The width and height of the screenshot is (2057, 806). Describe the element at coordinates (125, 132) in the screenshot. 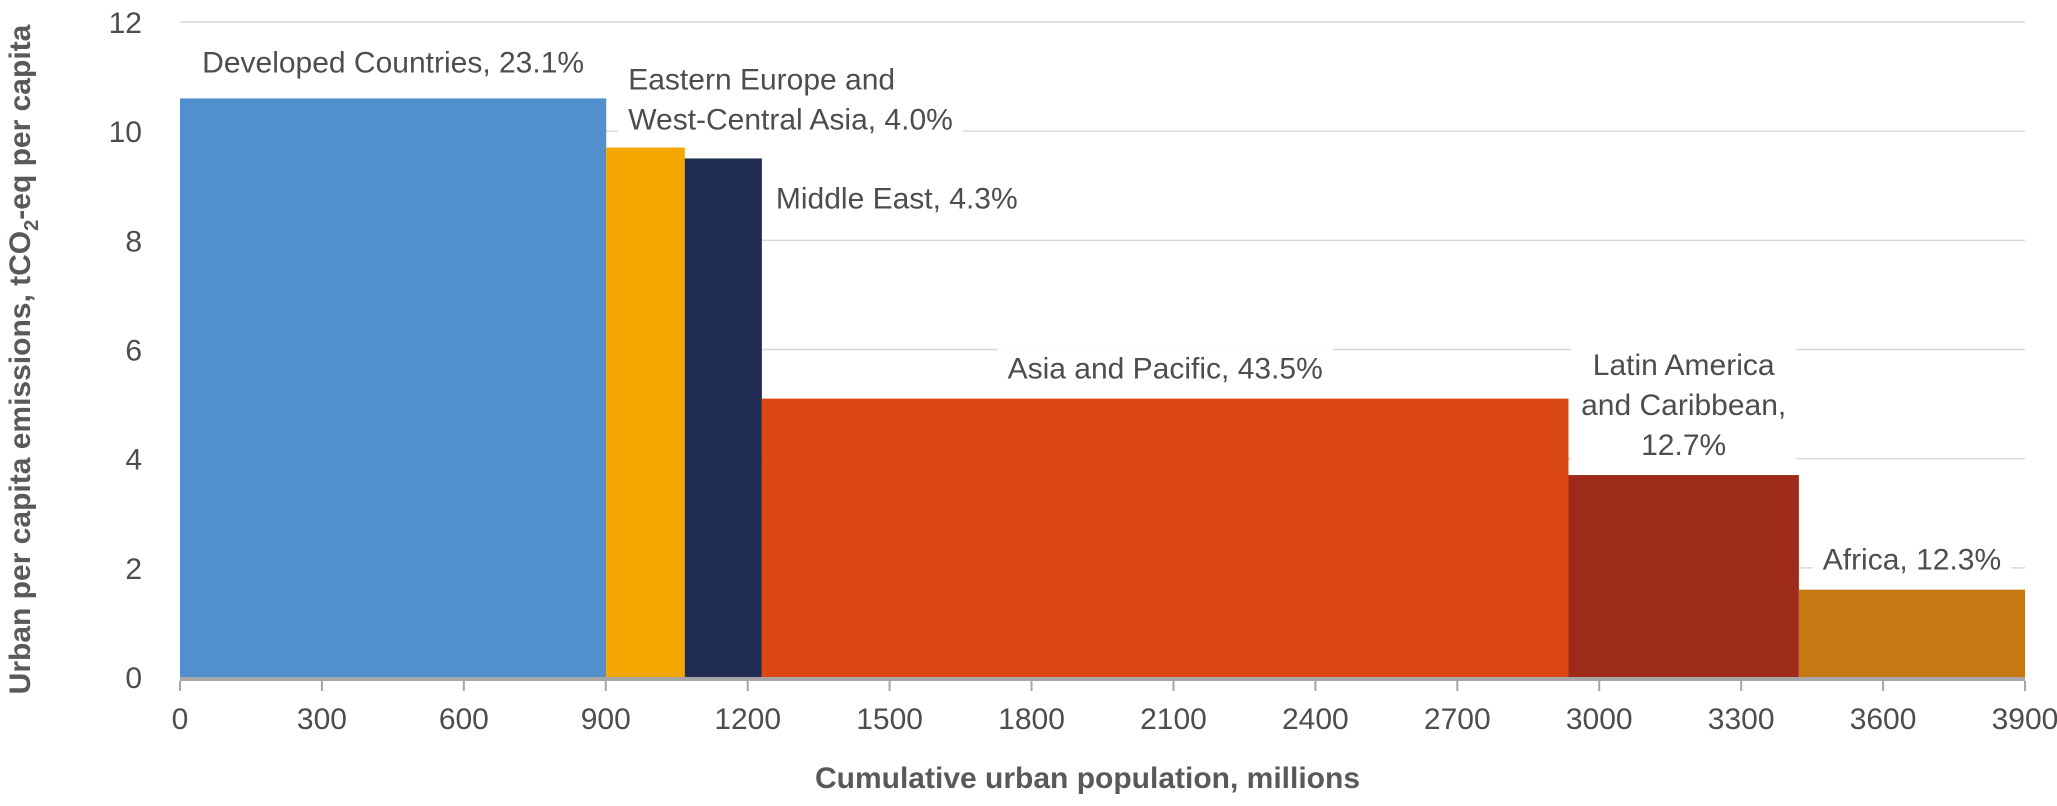

I see `y-tick-label: 10` at that location.